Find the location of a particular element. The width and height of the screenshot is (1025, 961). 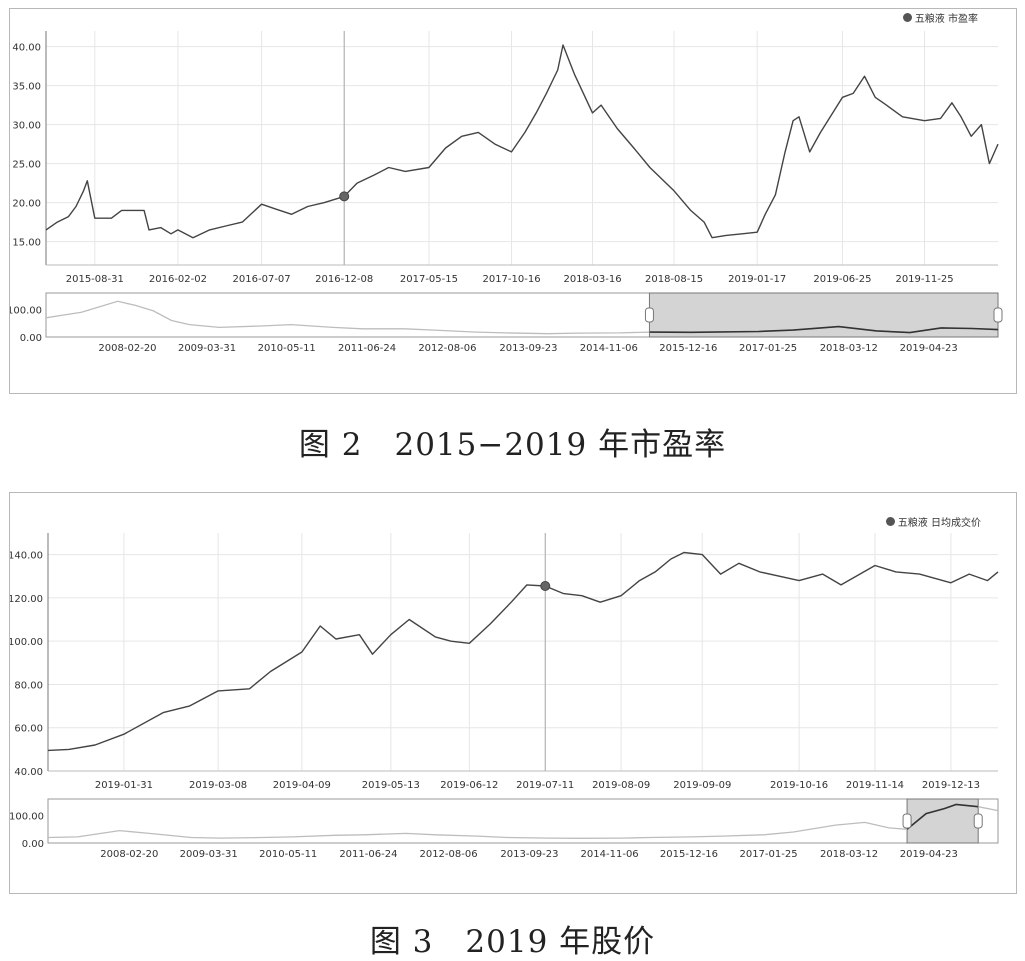

x-tick-label: 2019-03-08 is located at coordinates (218, 785).